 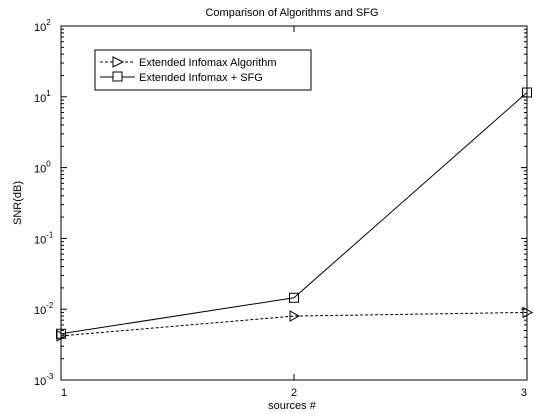 What do you see at coordinates (118, 62) in the screenshot?
I see `legend-marker-triangle` at bounding box center [118, 62].